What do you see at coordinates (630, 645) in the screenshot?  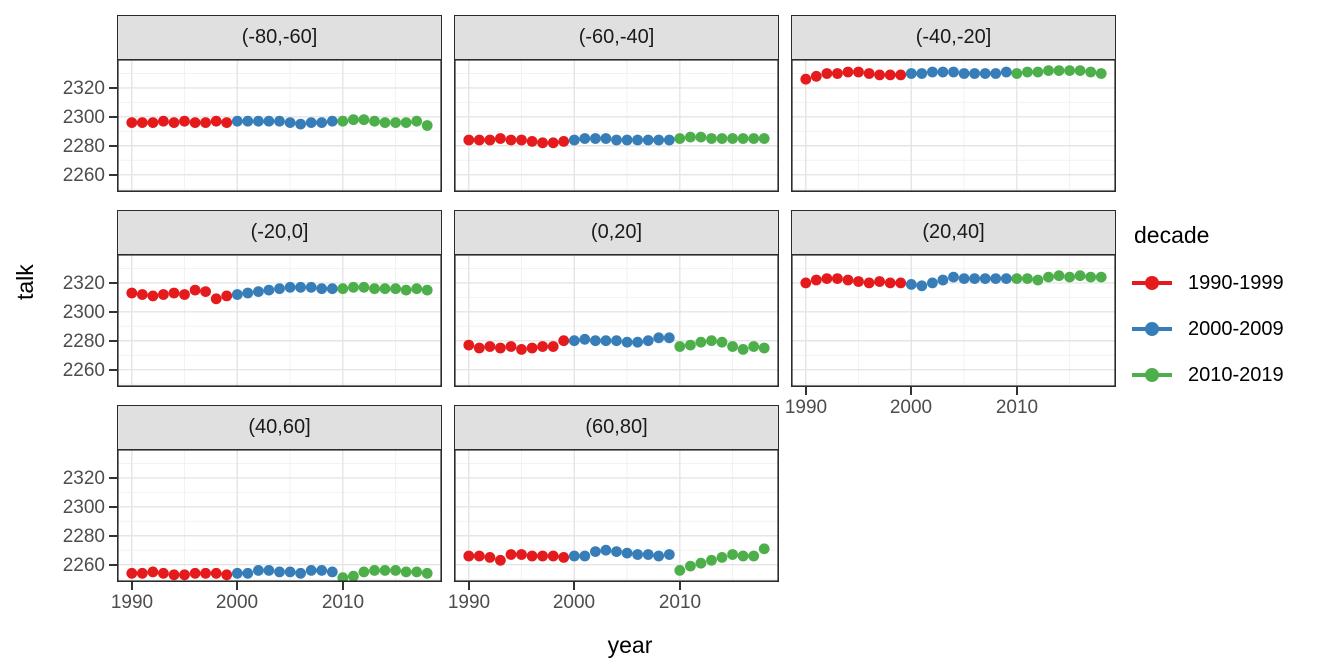 I see `x-axis-title: year` at bounding box center [630, 645].